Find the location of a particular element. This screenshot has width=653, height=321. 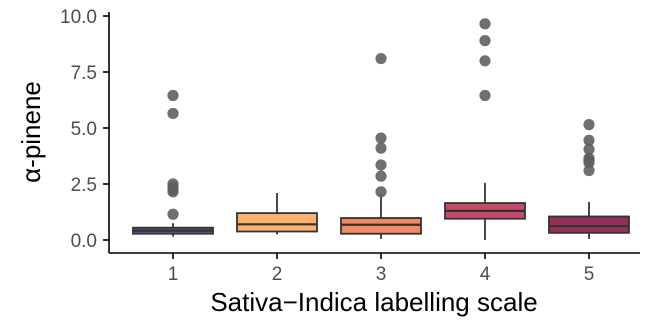

x-axis-ticks: 1 2 3 4 5 is located at coordinates (381, 269).